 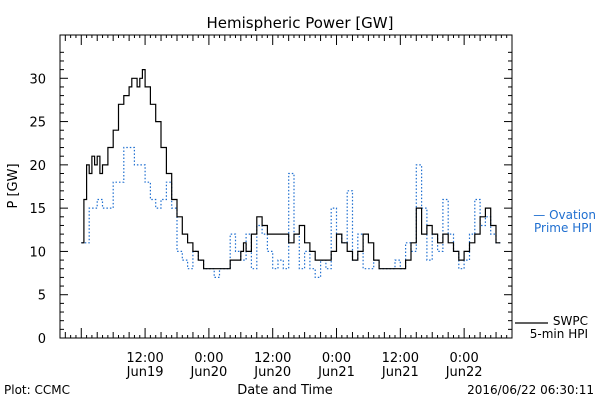 What do you see at coordinates (37, 79) in the screenshot?
I see `y-tick-label: 30` at bounding box center [37, 79].